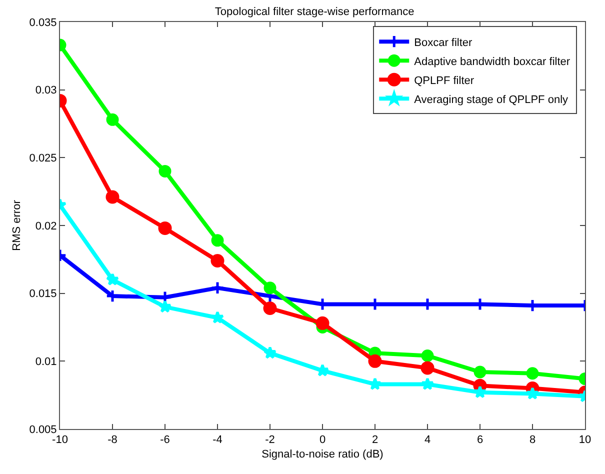 This screenshot has width=605, height=474. I want to click on x-tick-label: 8, so click(532, 440).